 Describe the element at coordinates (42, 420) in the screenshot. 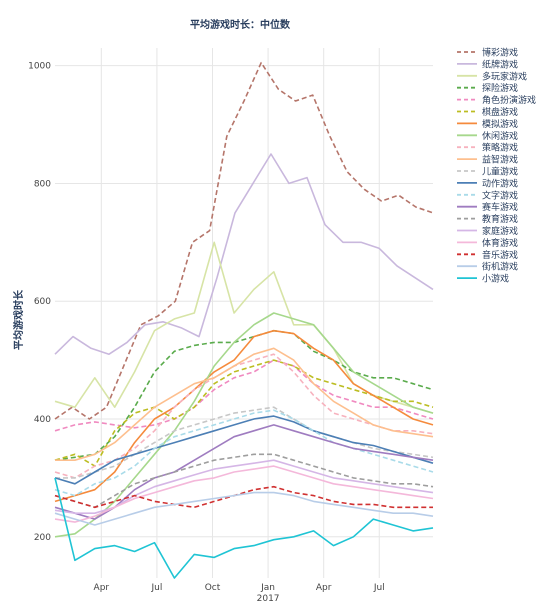

I see `y-tick-label: 400` at that location.